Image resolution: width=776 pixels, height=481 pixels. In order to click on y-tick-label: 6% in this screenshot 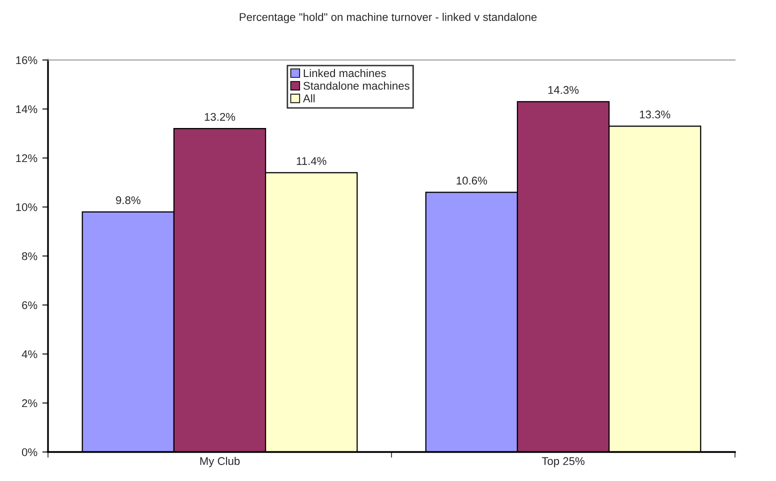, I will do `click(30, 305)`.